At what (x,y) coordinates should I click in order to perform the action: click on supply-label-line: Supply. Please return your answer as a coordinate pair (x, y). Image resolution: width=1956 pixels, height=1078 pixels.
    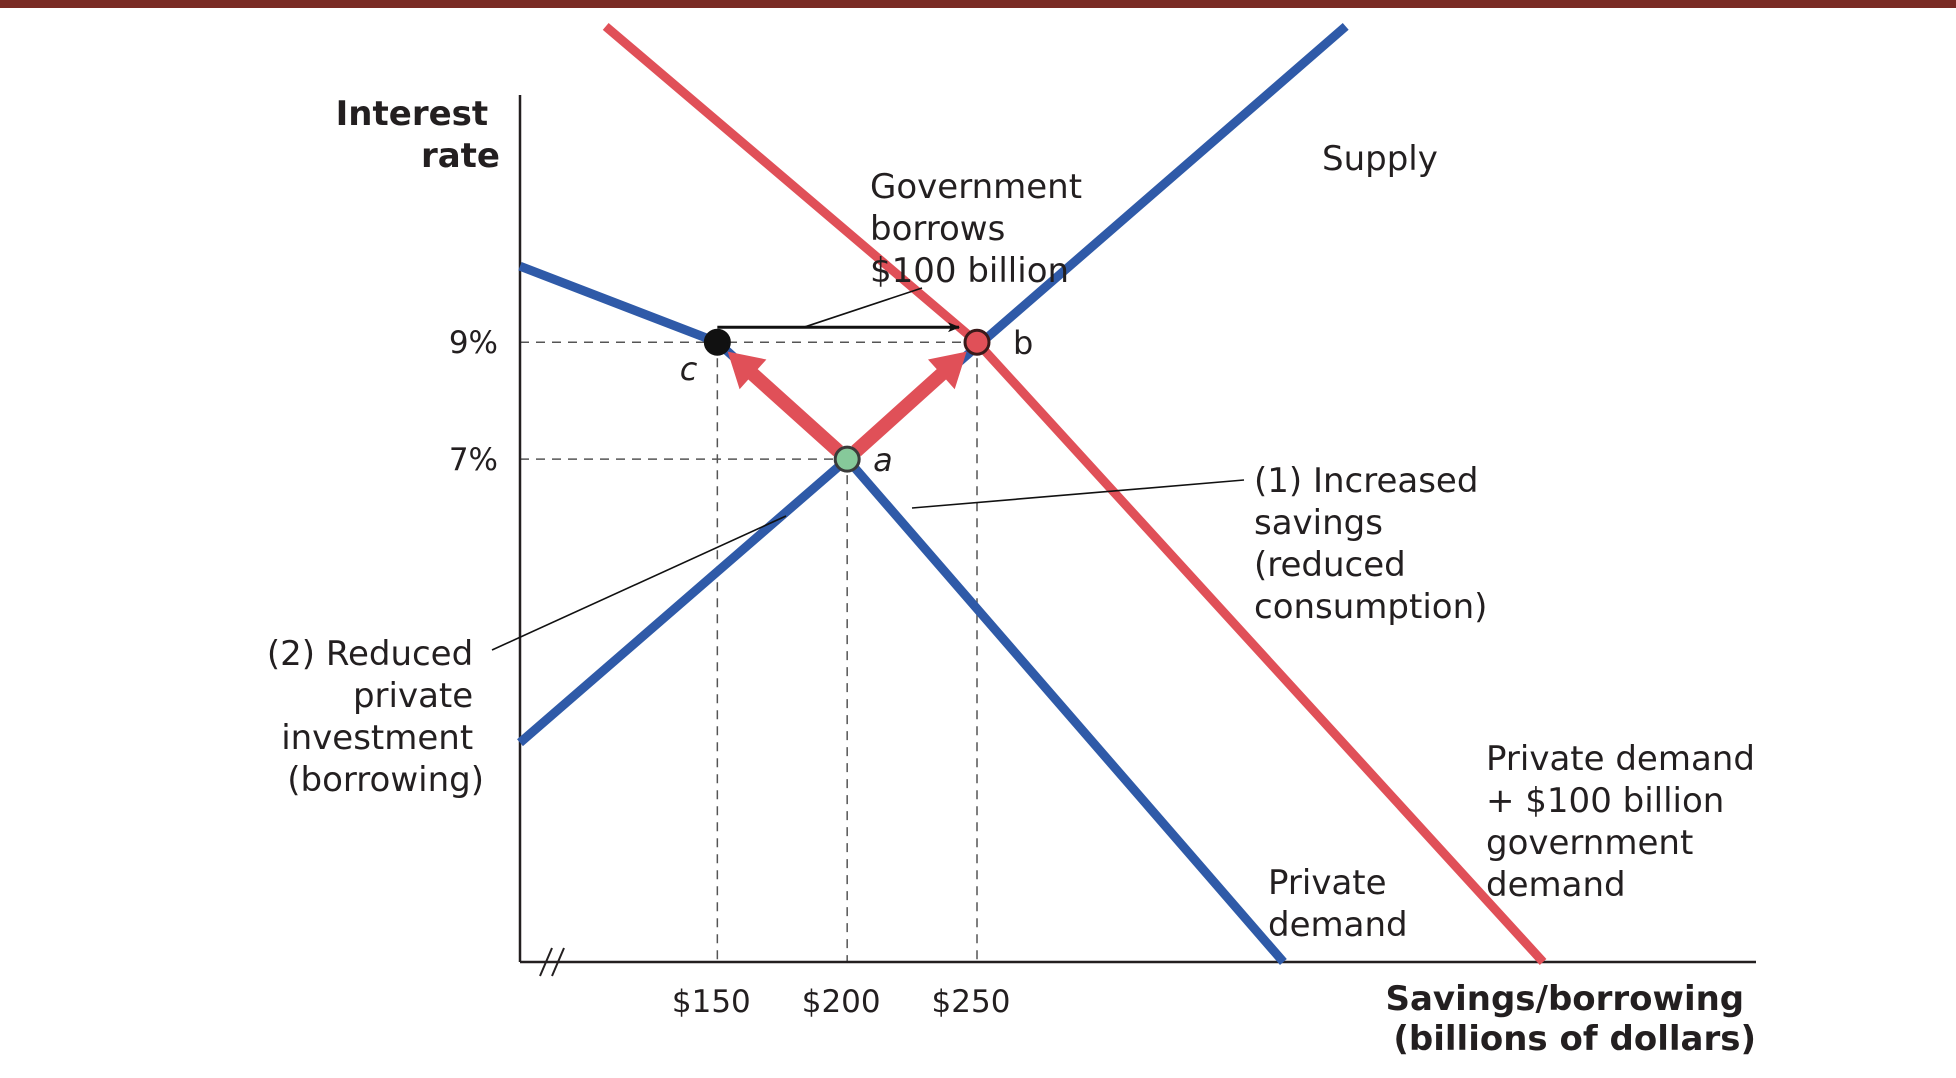
    Looking at the image, I should click on (1380, 159).